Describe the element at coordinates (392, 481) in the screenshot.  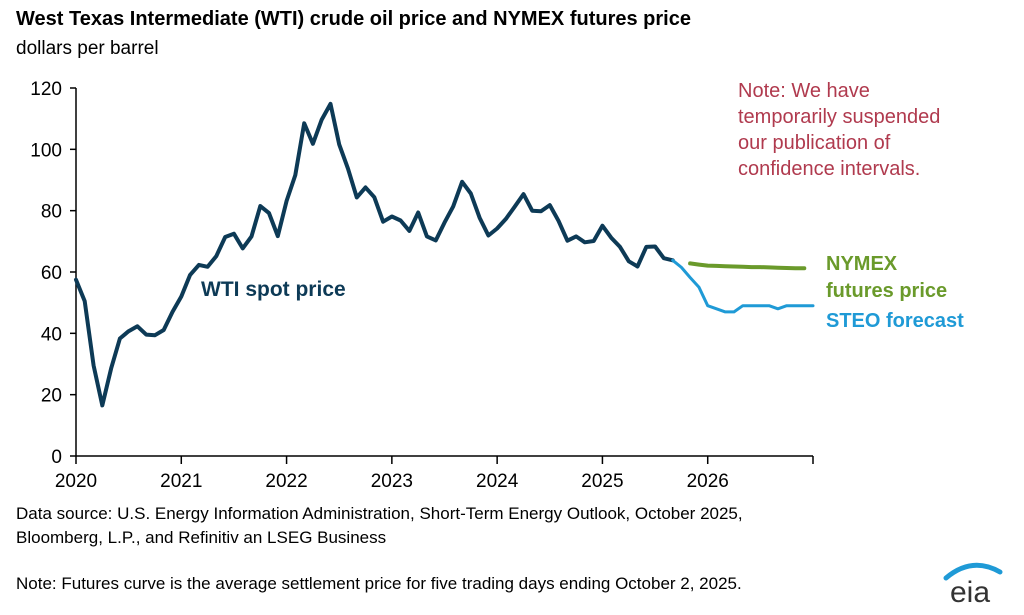
I see `x-tick-label: 2023` at that location.